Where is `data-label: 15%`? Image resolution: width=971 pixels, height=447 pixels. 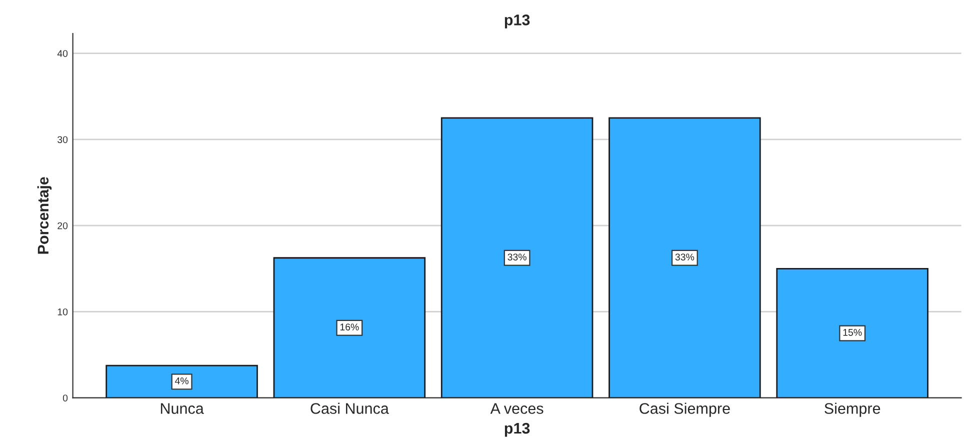 data-label: 15% is located at coordinates (852, 332).